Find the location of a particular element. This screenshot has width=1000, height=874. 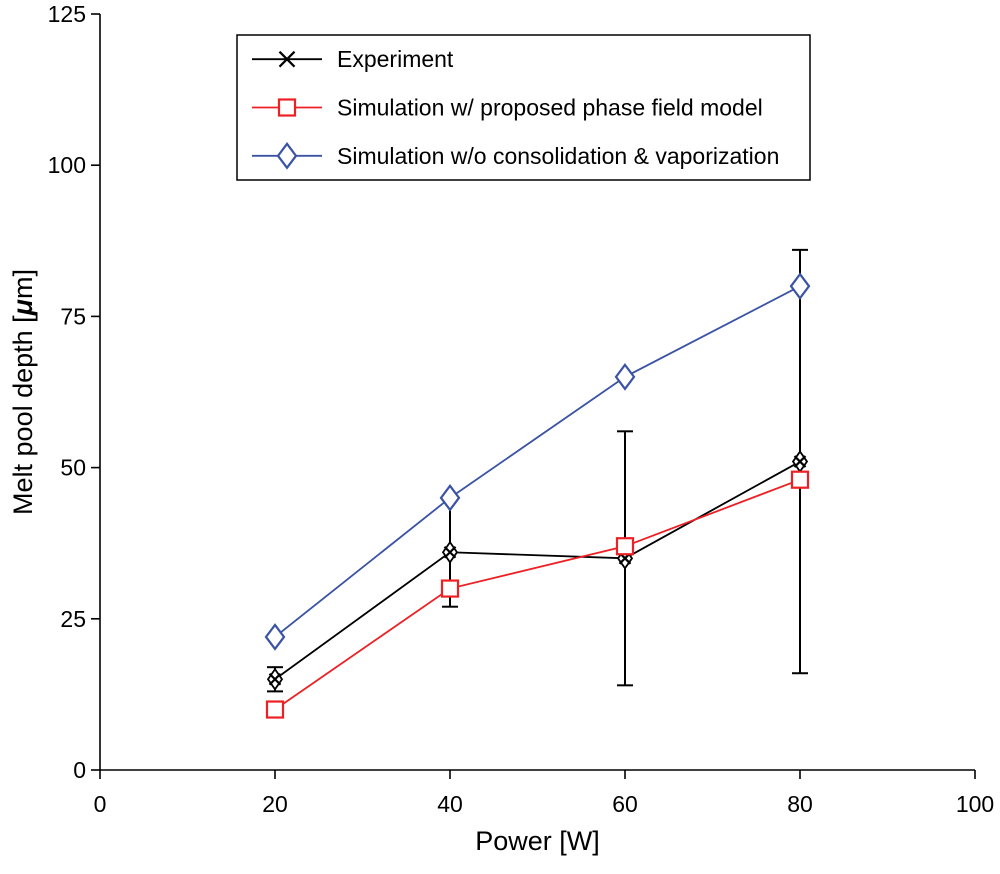

legend-label: Experiment is located at coordinates (395, 59).